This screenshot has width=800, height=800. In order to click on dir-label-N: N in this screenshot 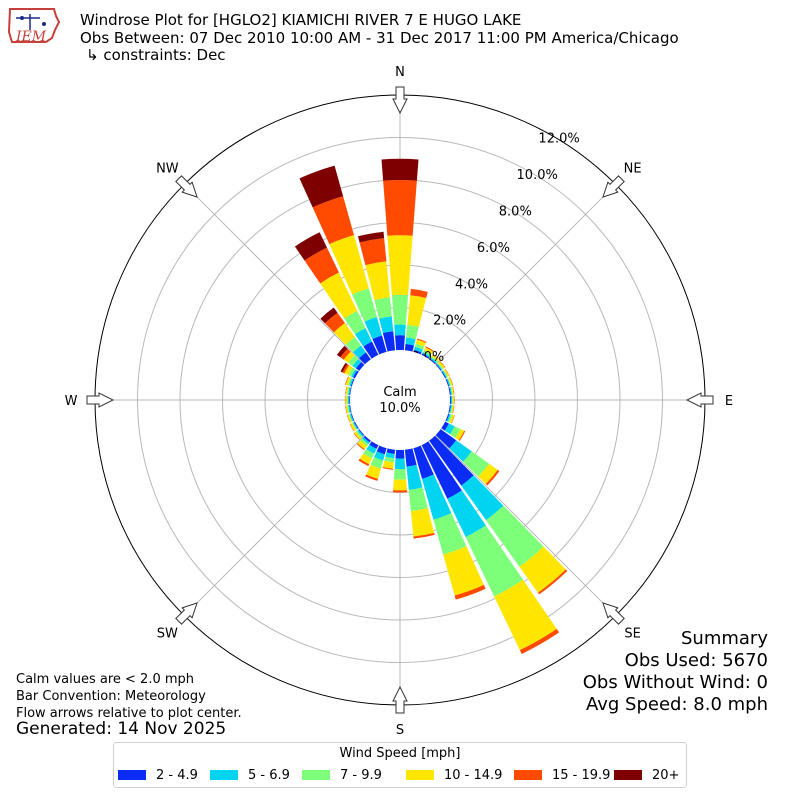, I will do `click(400, 72)`.